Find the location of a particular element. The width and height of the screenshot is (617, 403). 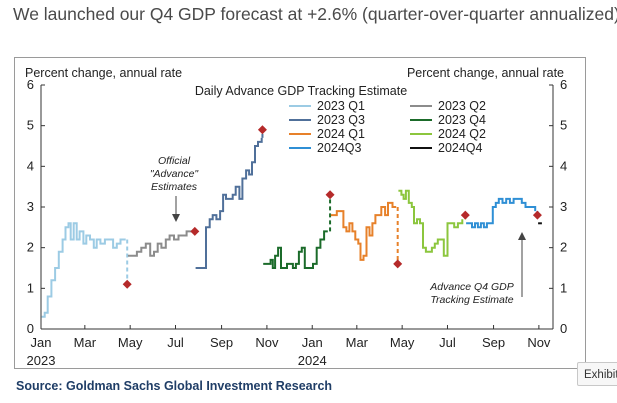

legend-label-5: 2024 Q2 is located at coordinates (462, 134).